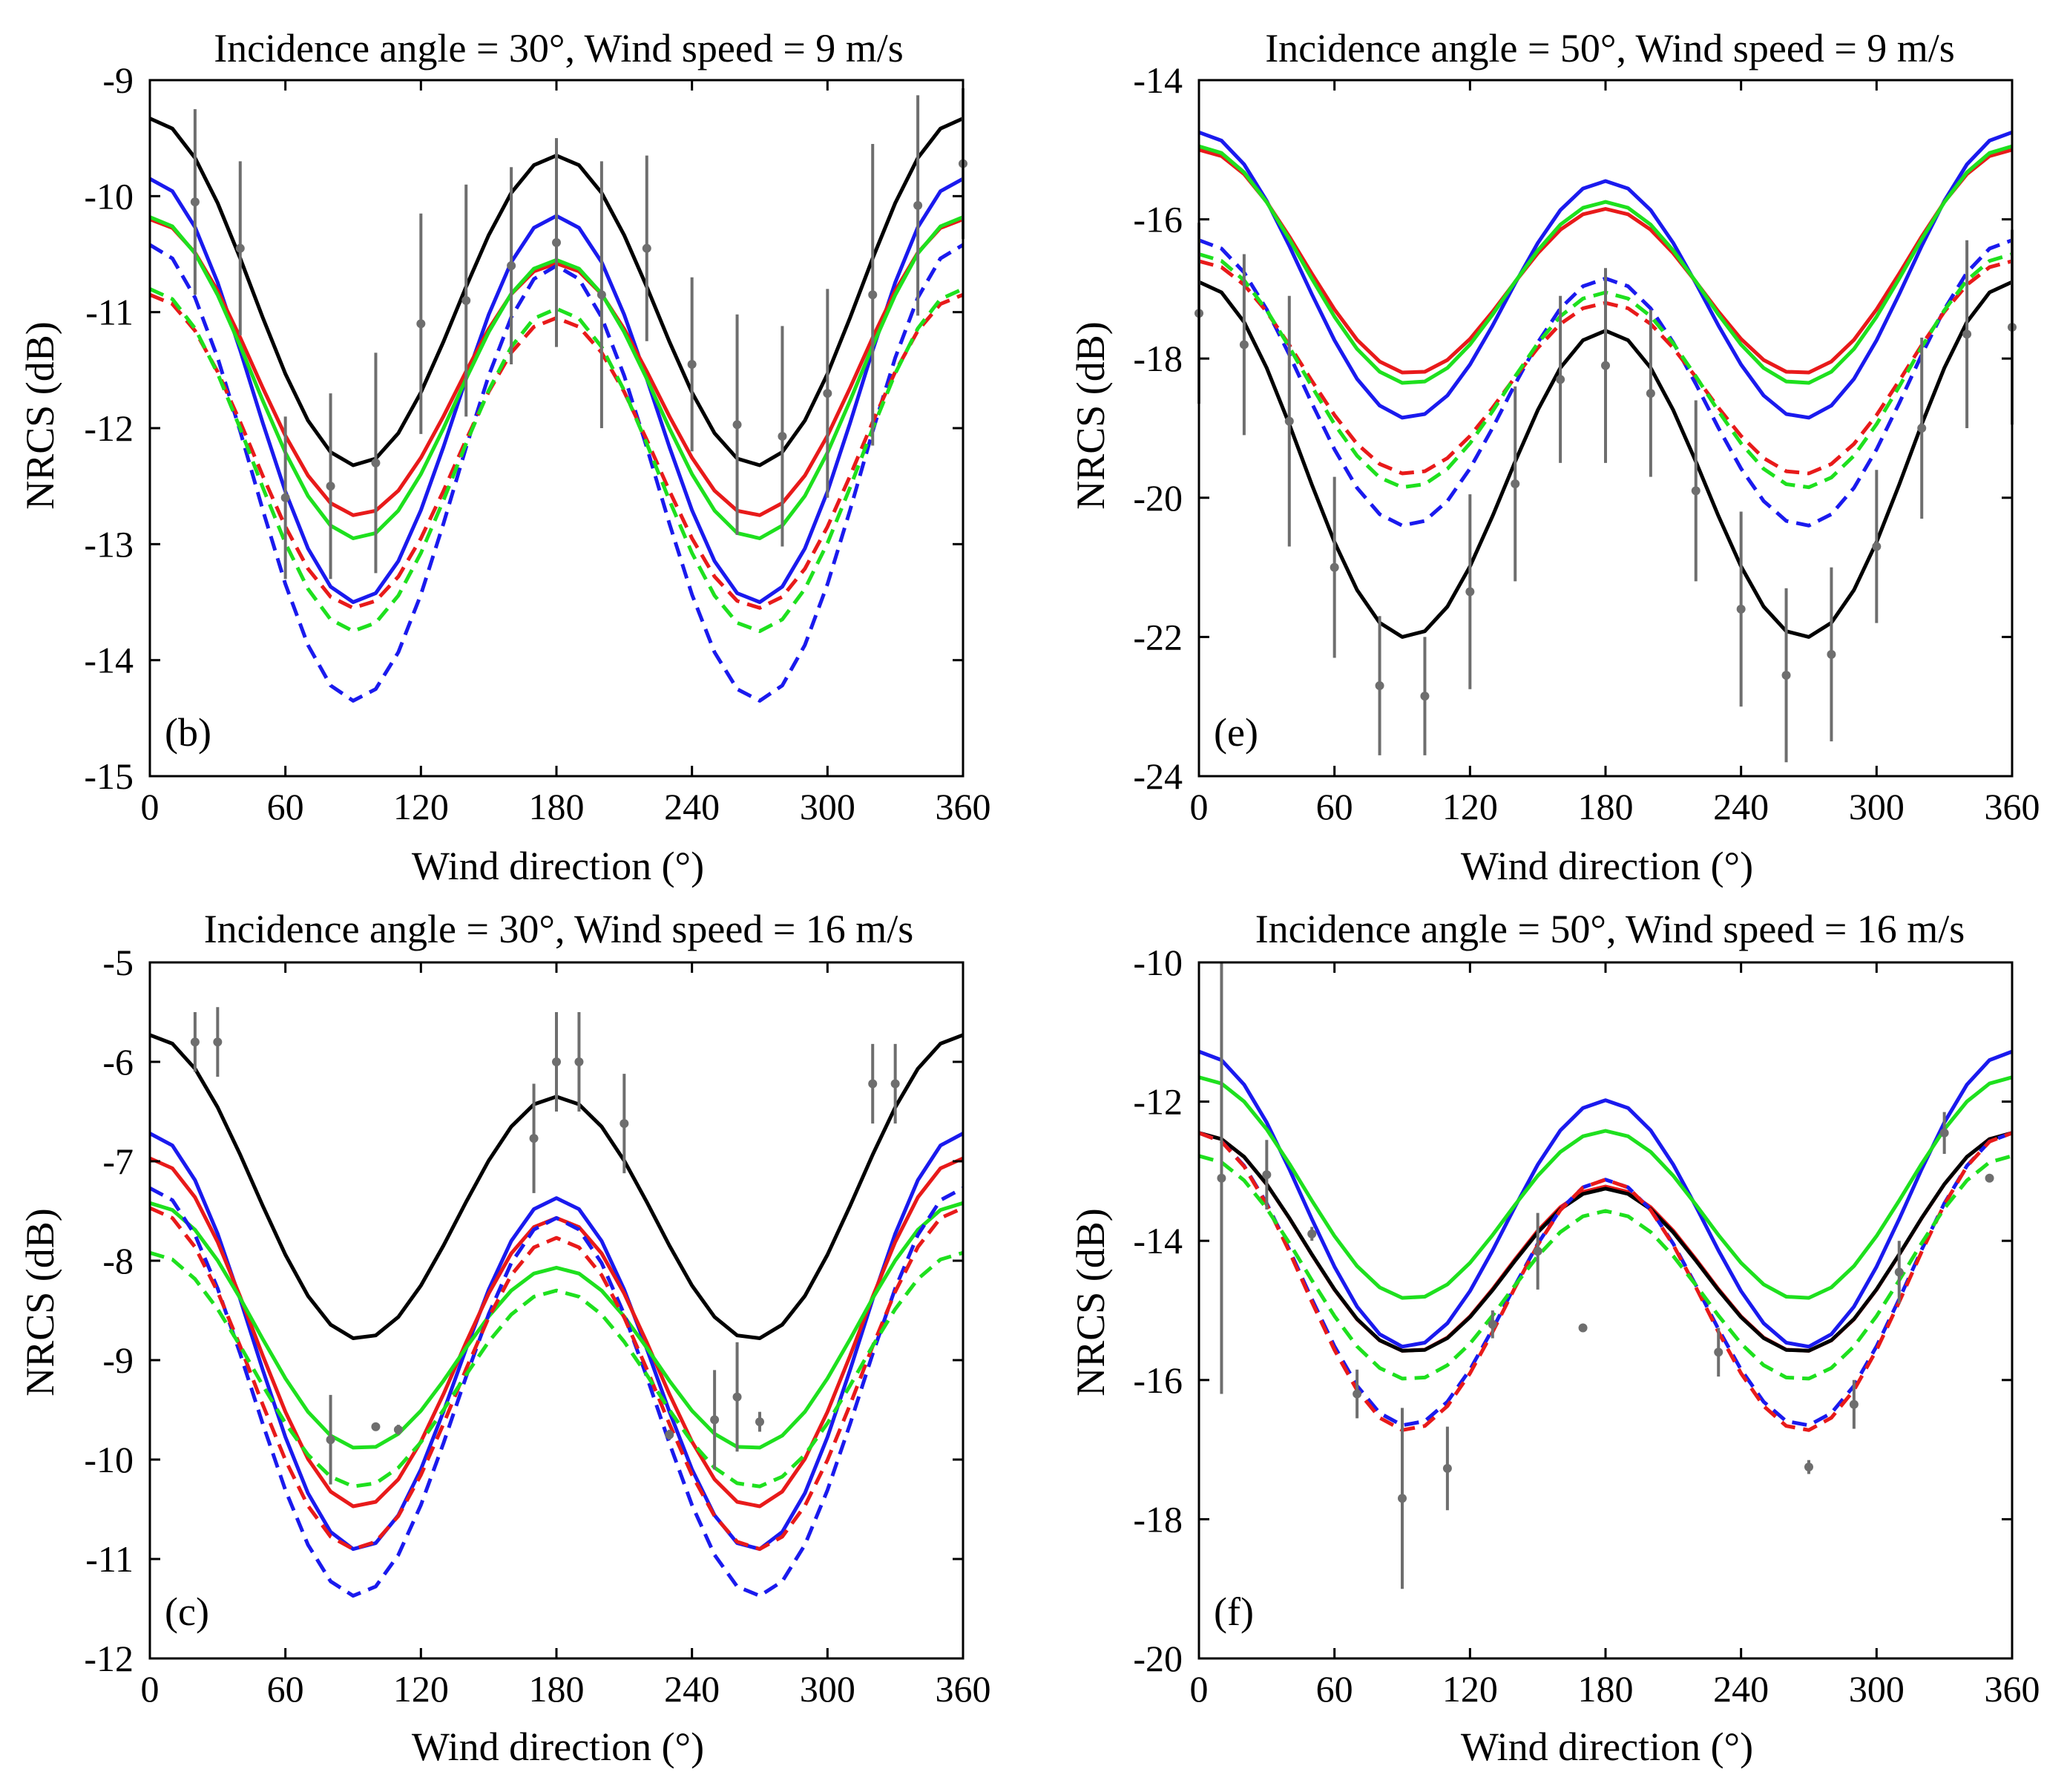 The height and width of the screenshot is (1792, 2067). What do you see at coordinates (285, 806) in the screenshot?
I see `panel-b-xtick-label-1: 60` at bounding box center [285, 806].